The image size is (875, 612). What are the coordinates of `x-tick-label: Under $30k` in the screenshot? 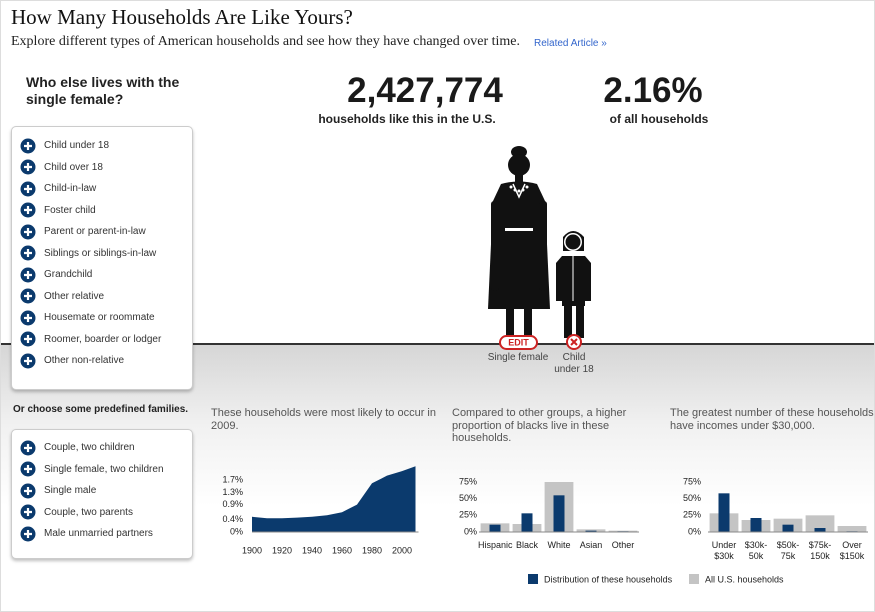 It's located at (724, 550).